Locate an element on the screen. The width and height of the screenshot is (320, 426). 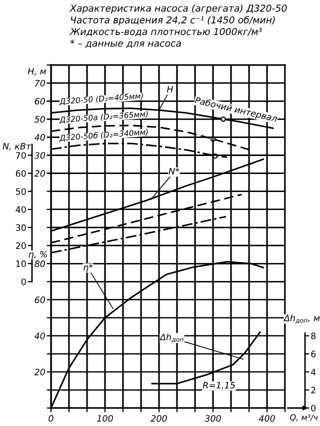
annotation: R=1,15 is located at coordinates (218, 386).